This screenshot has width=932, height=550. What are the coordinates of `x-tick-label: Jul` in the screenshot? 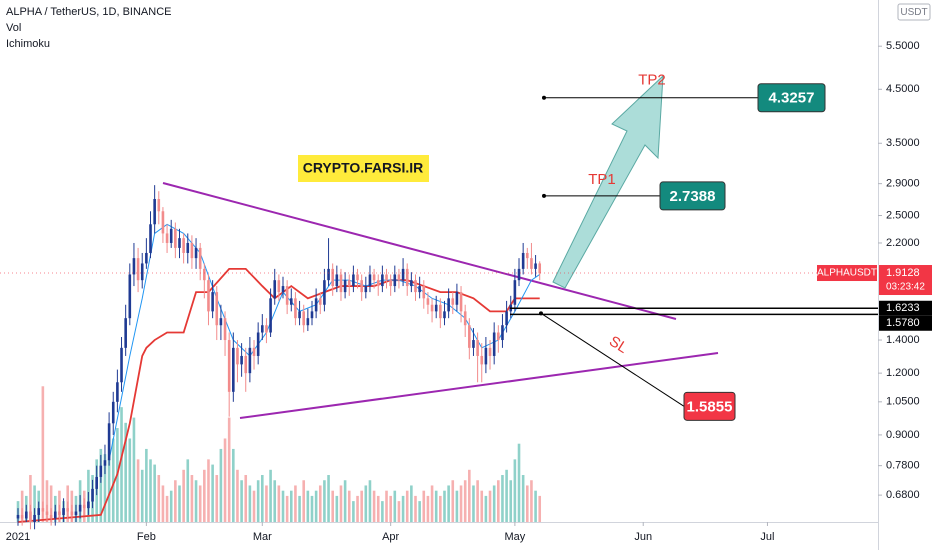 It's located at (767, 537).